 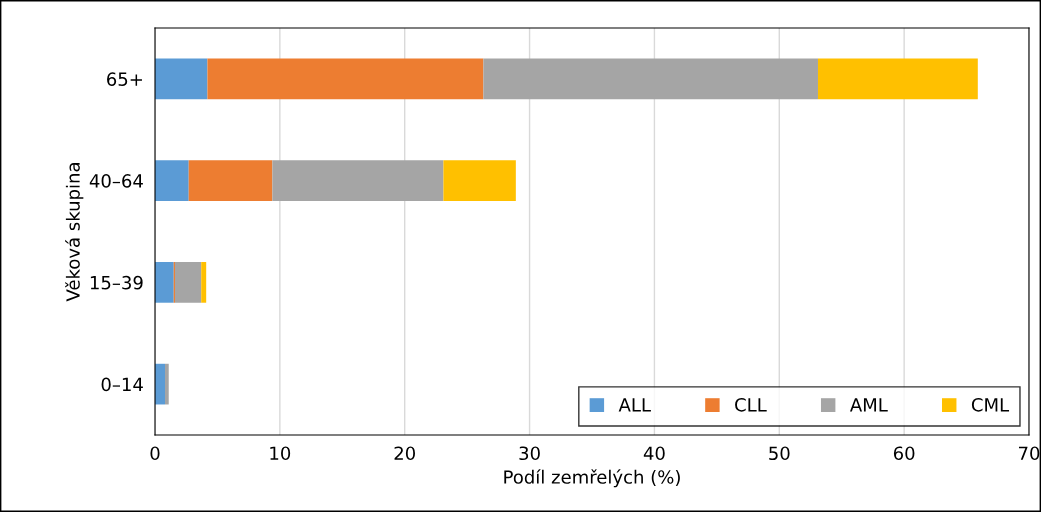 What do you see at coordinates (116, 282) in the screenshot?
I see `y-tick-label: 15–39` at bounding box center [116, 282].